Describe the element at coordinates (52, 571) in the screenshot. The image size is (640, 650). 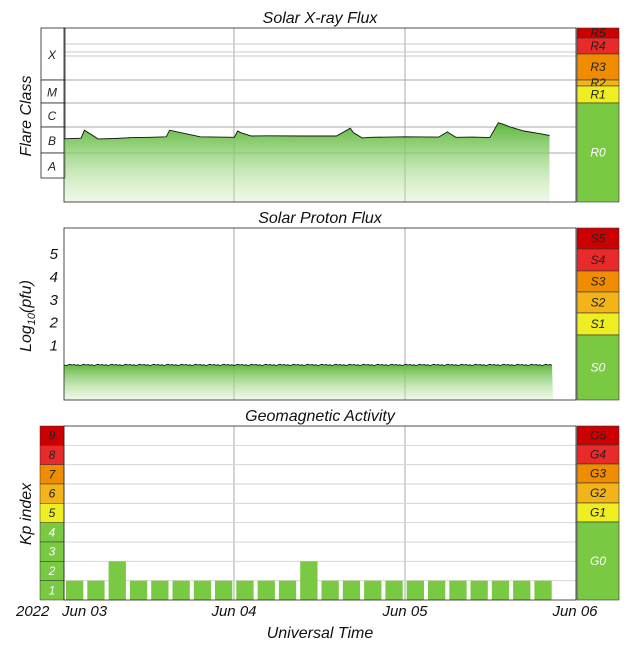
I see `kp-level-label: 2` at that location.